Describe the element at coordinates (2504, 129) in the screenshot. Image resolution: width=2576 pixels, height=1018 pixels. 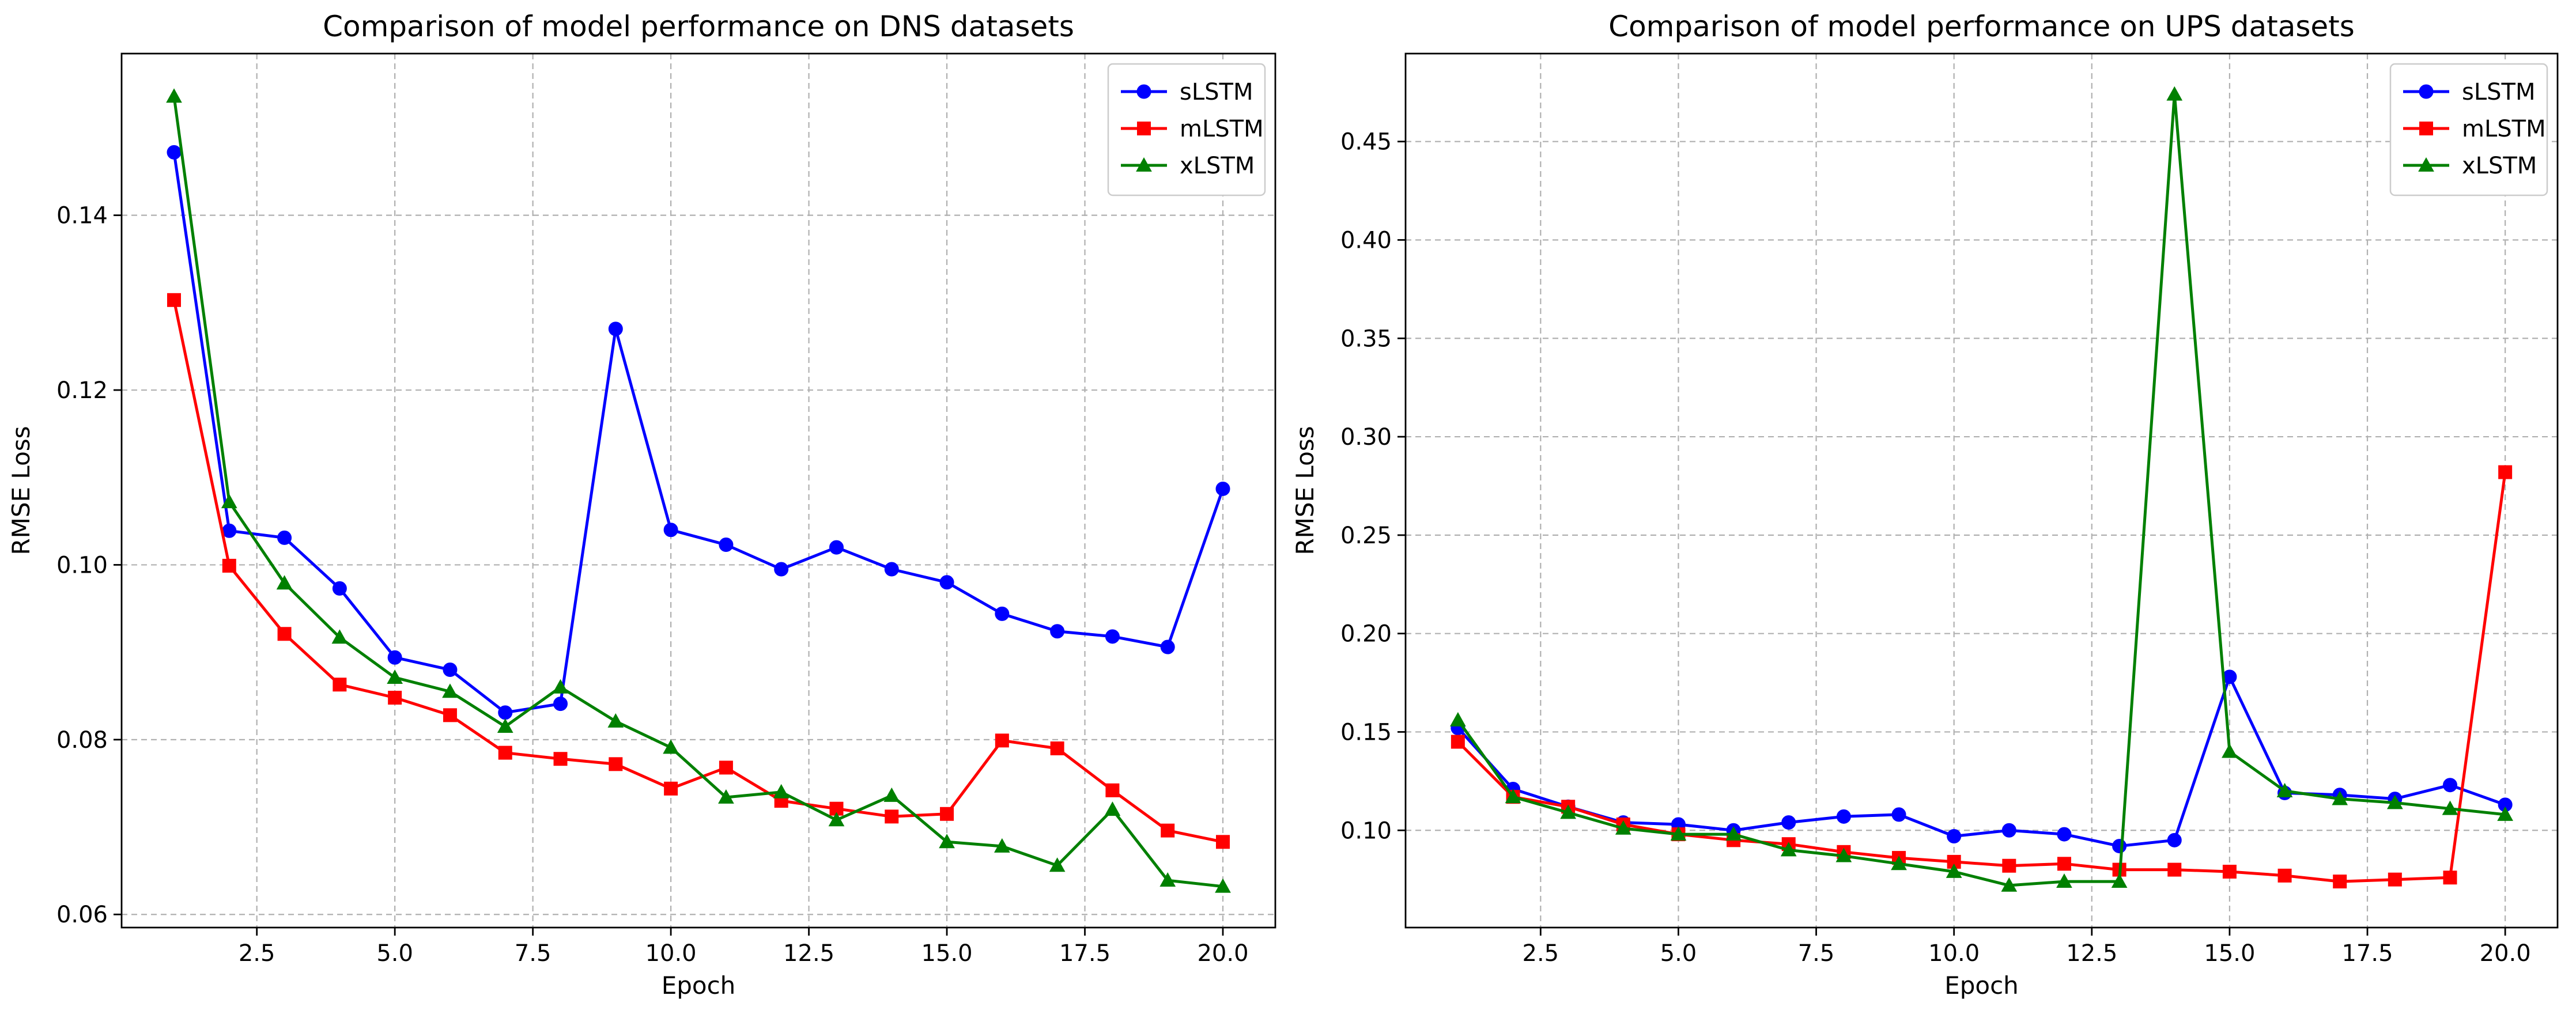
I see `legend-label: mLSTM` at that location.